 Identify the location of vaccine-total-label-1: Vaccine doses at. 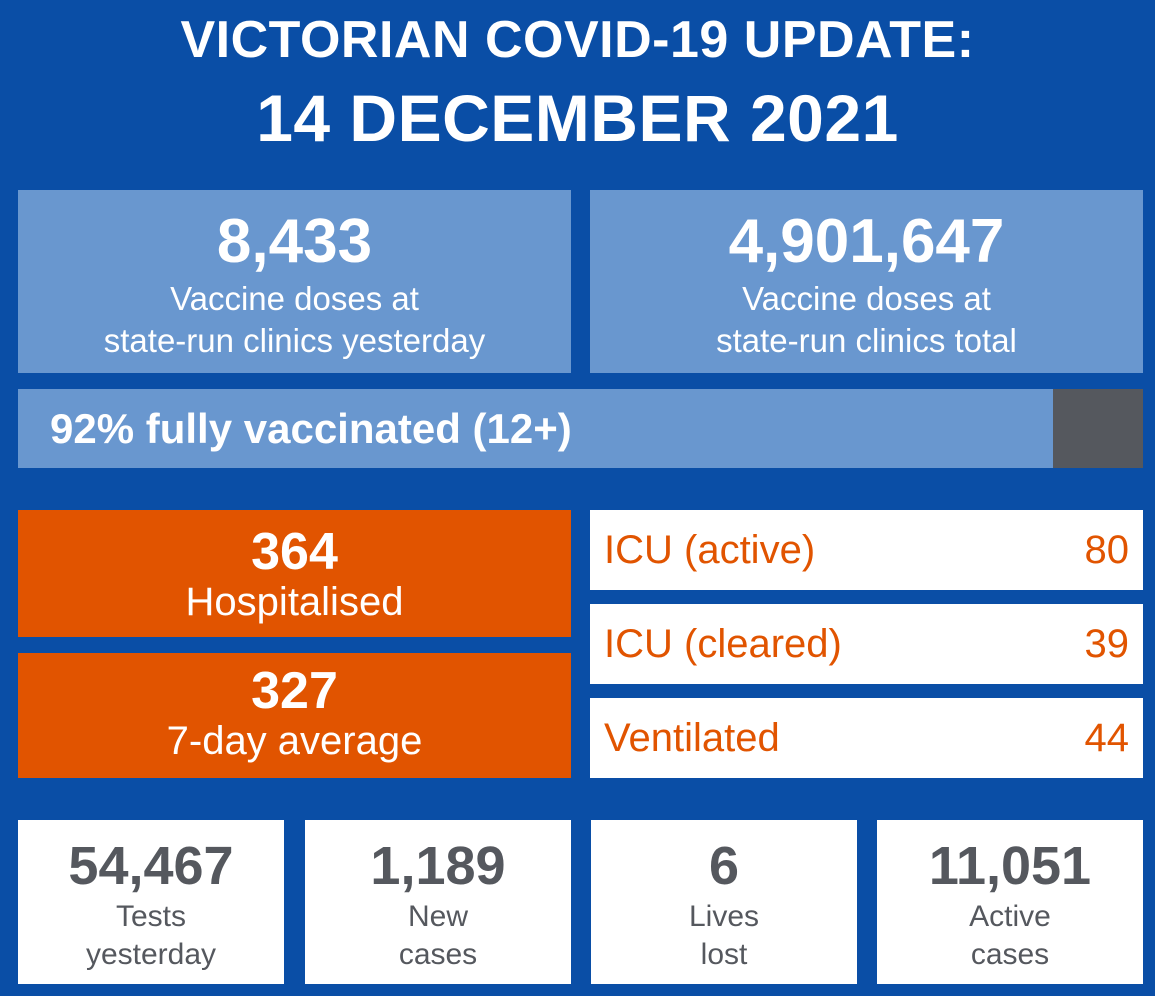
(866, 299).